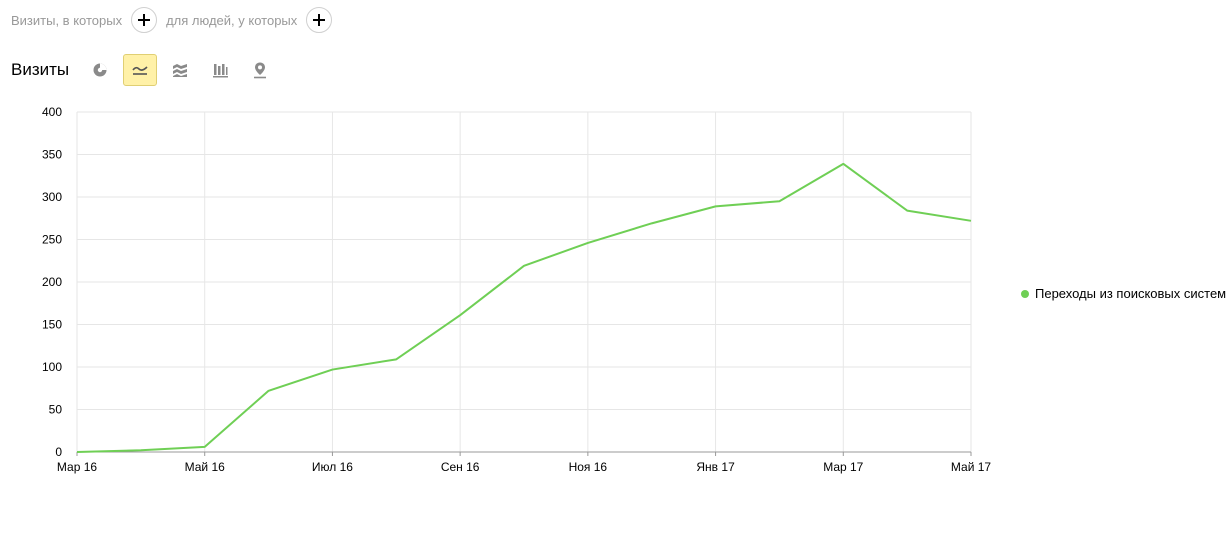 The height and width of the screenshot is (539, 1228). I want to click on legend-label: Переходы из поисковых систем, so click(1131, 293).